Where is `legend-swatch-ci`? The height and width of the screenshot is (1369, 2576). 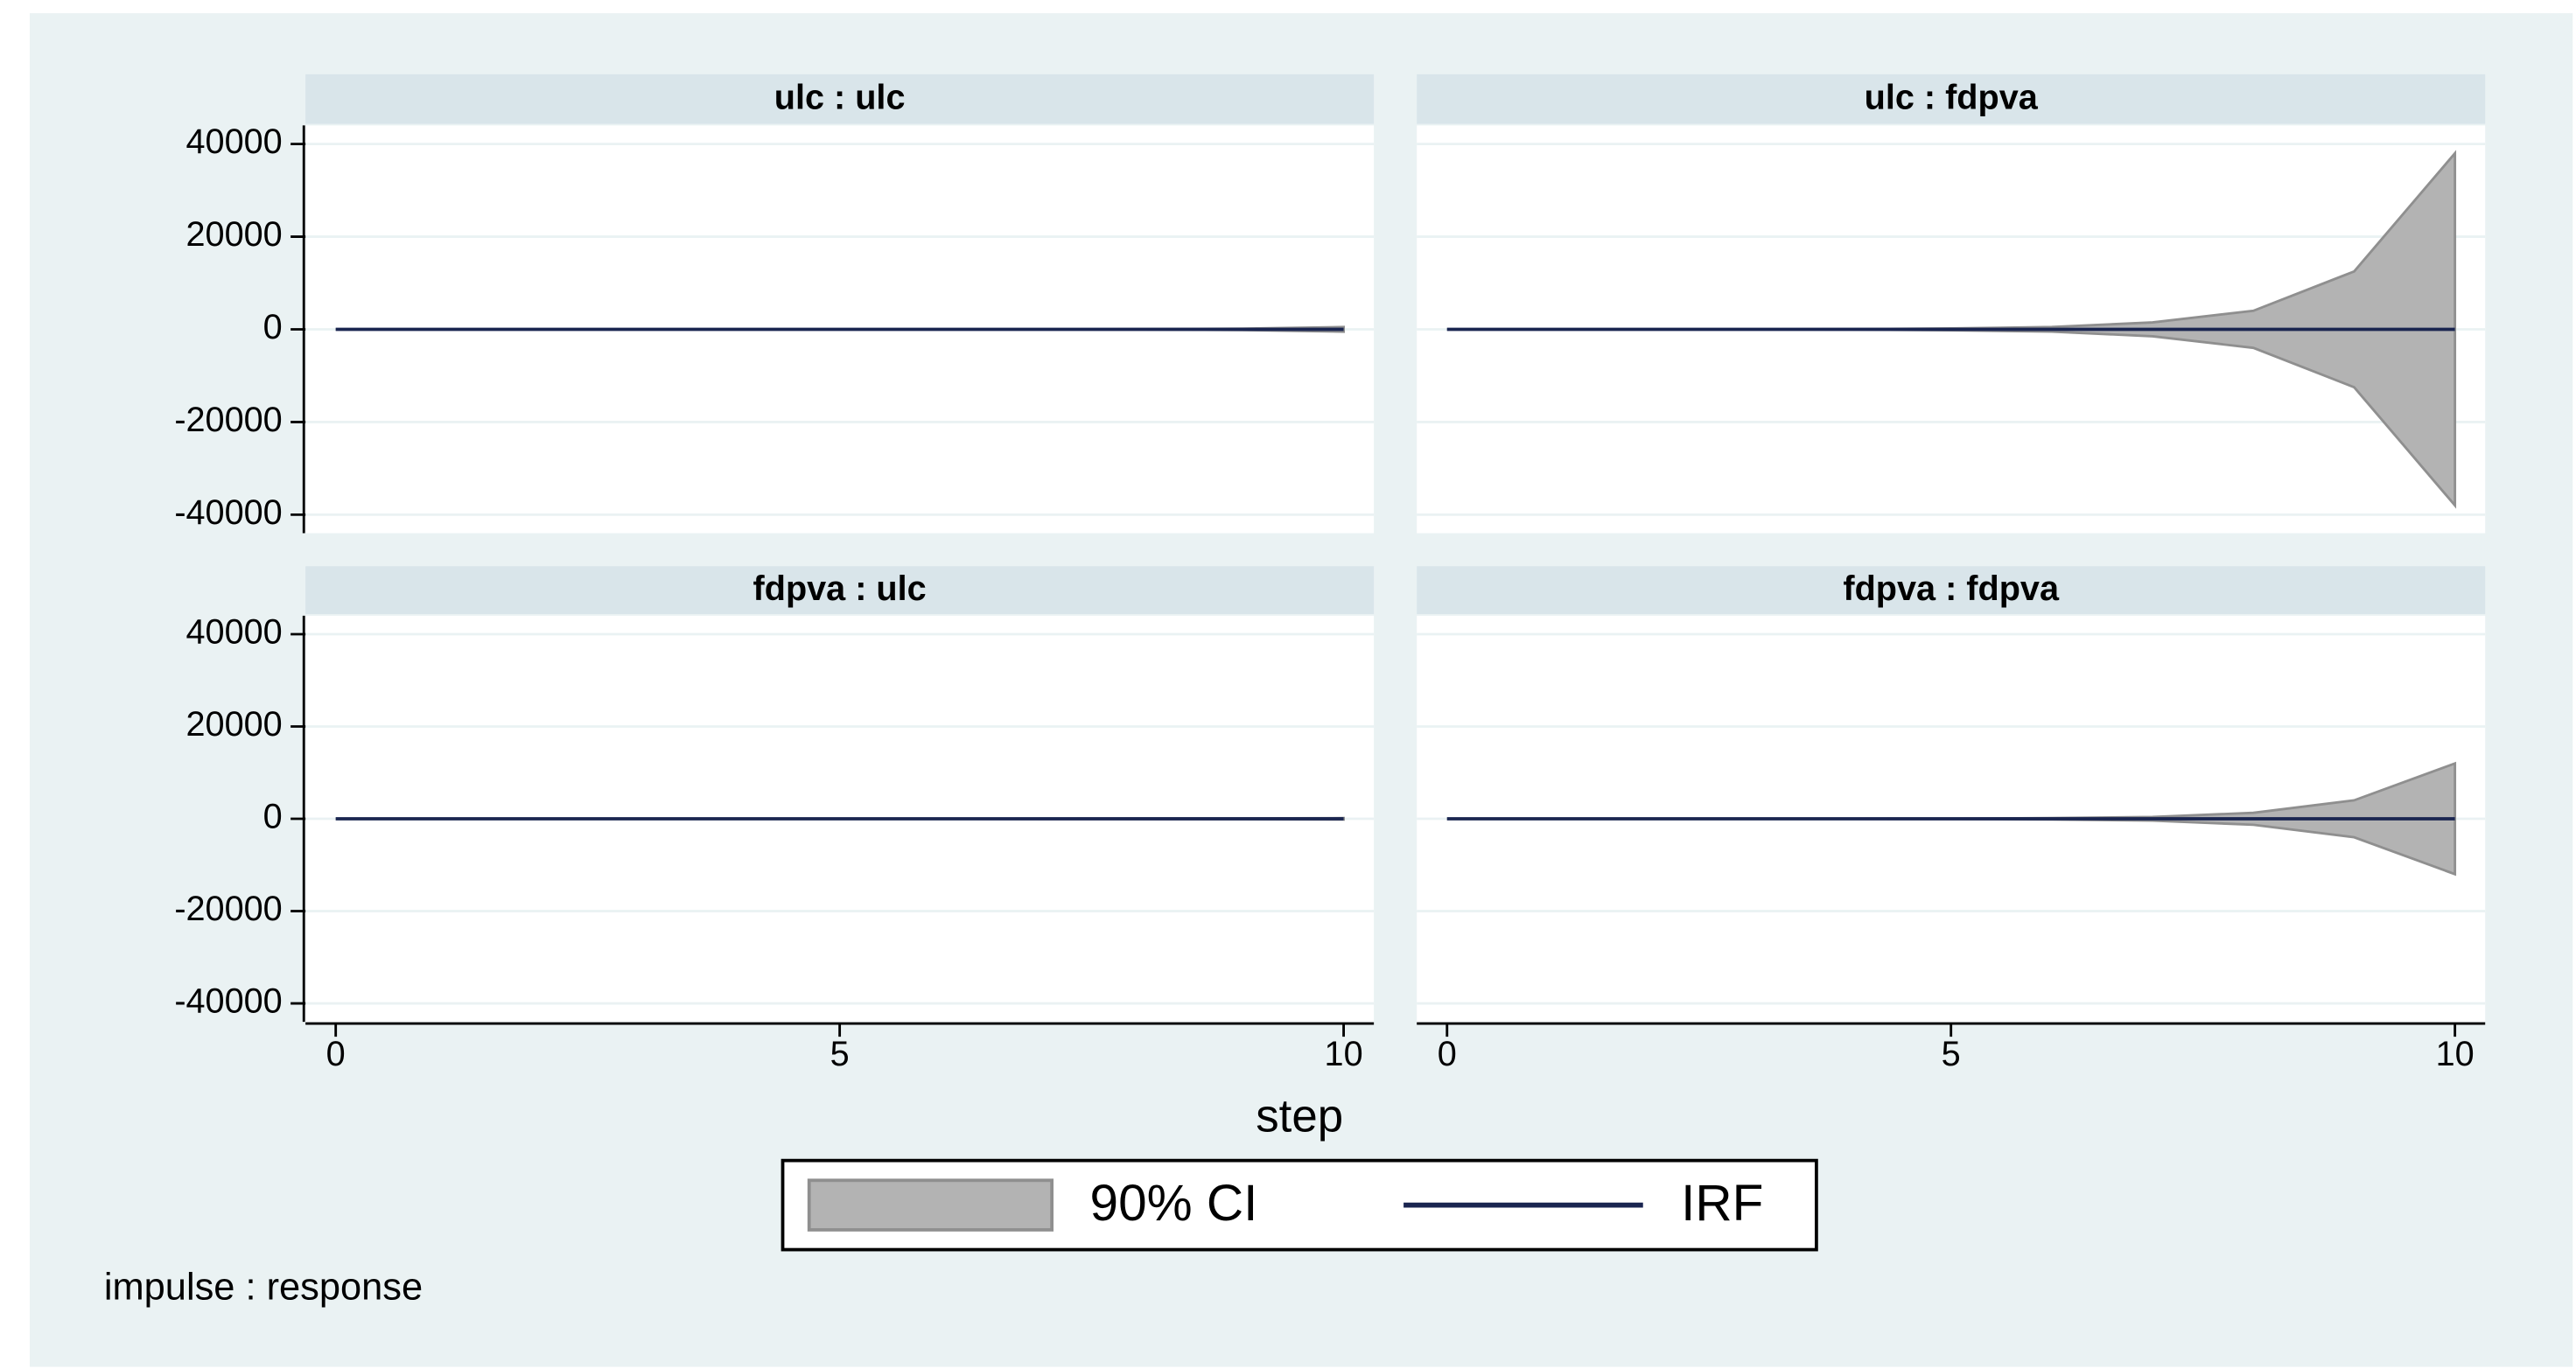
legend-swatch-ci is located at coordinates (930, 1205).